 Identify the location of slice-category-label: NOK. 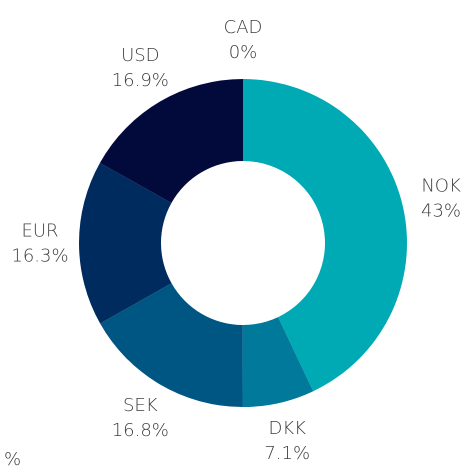
(441, 185).